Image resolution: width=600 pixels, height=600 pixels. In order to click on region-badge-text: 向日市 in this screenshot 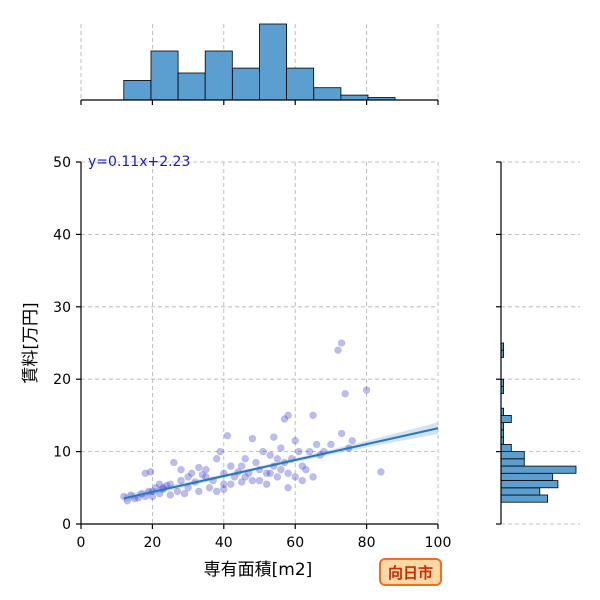, I will do `click(410, 573)`.